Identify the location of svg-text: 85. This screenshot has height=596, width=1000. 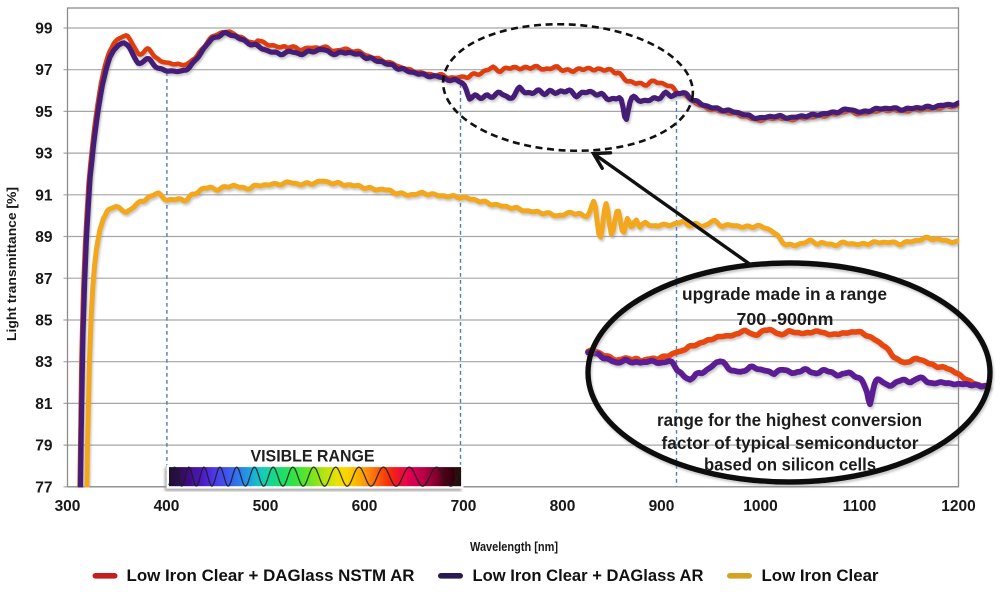
(44, 321).